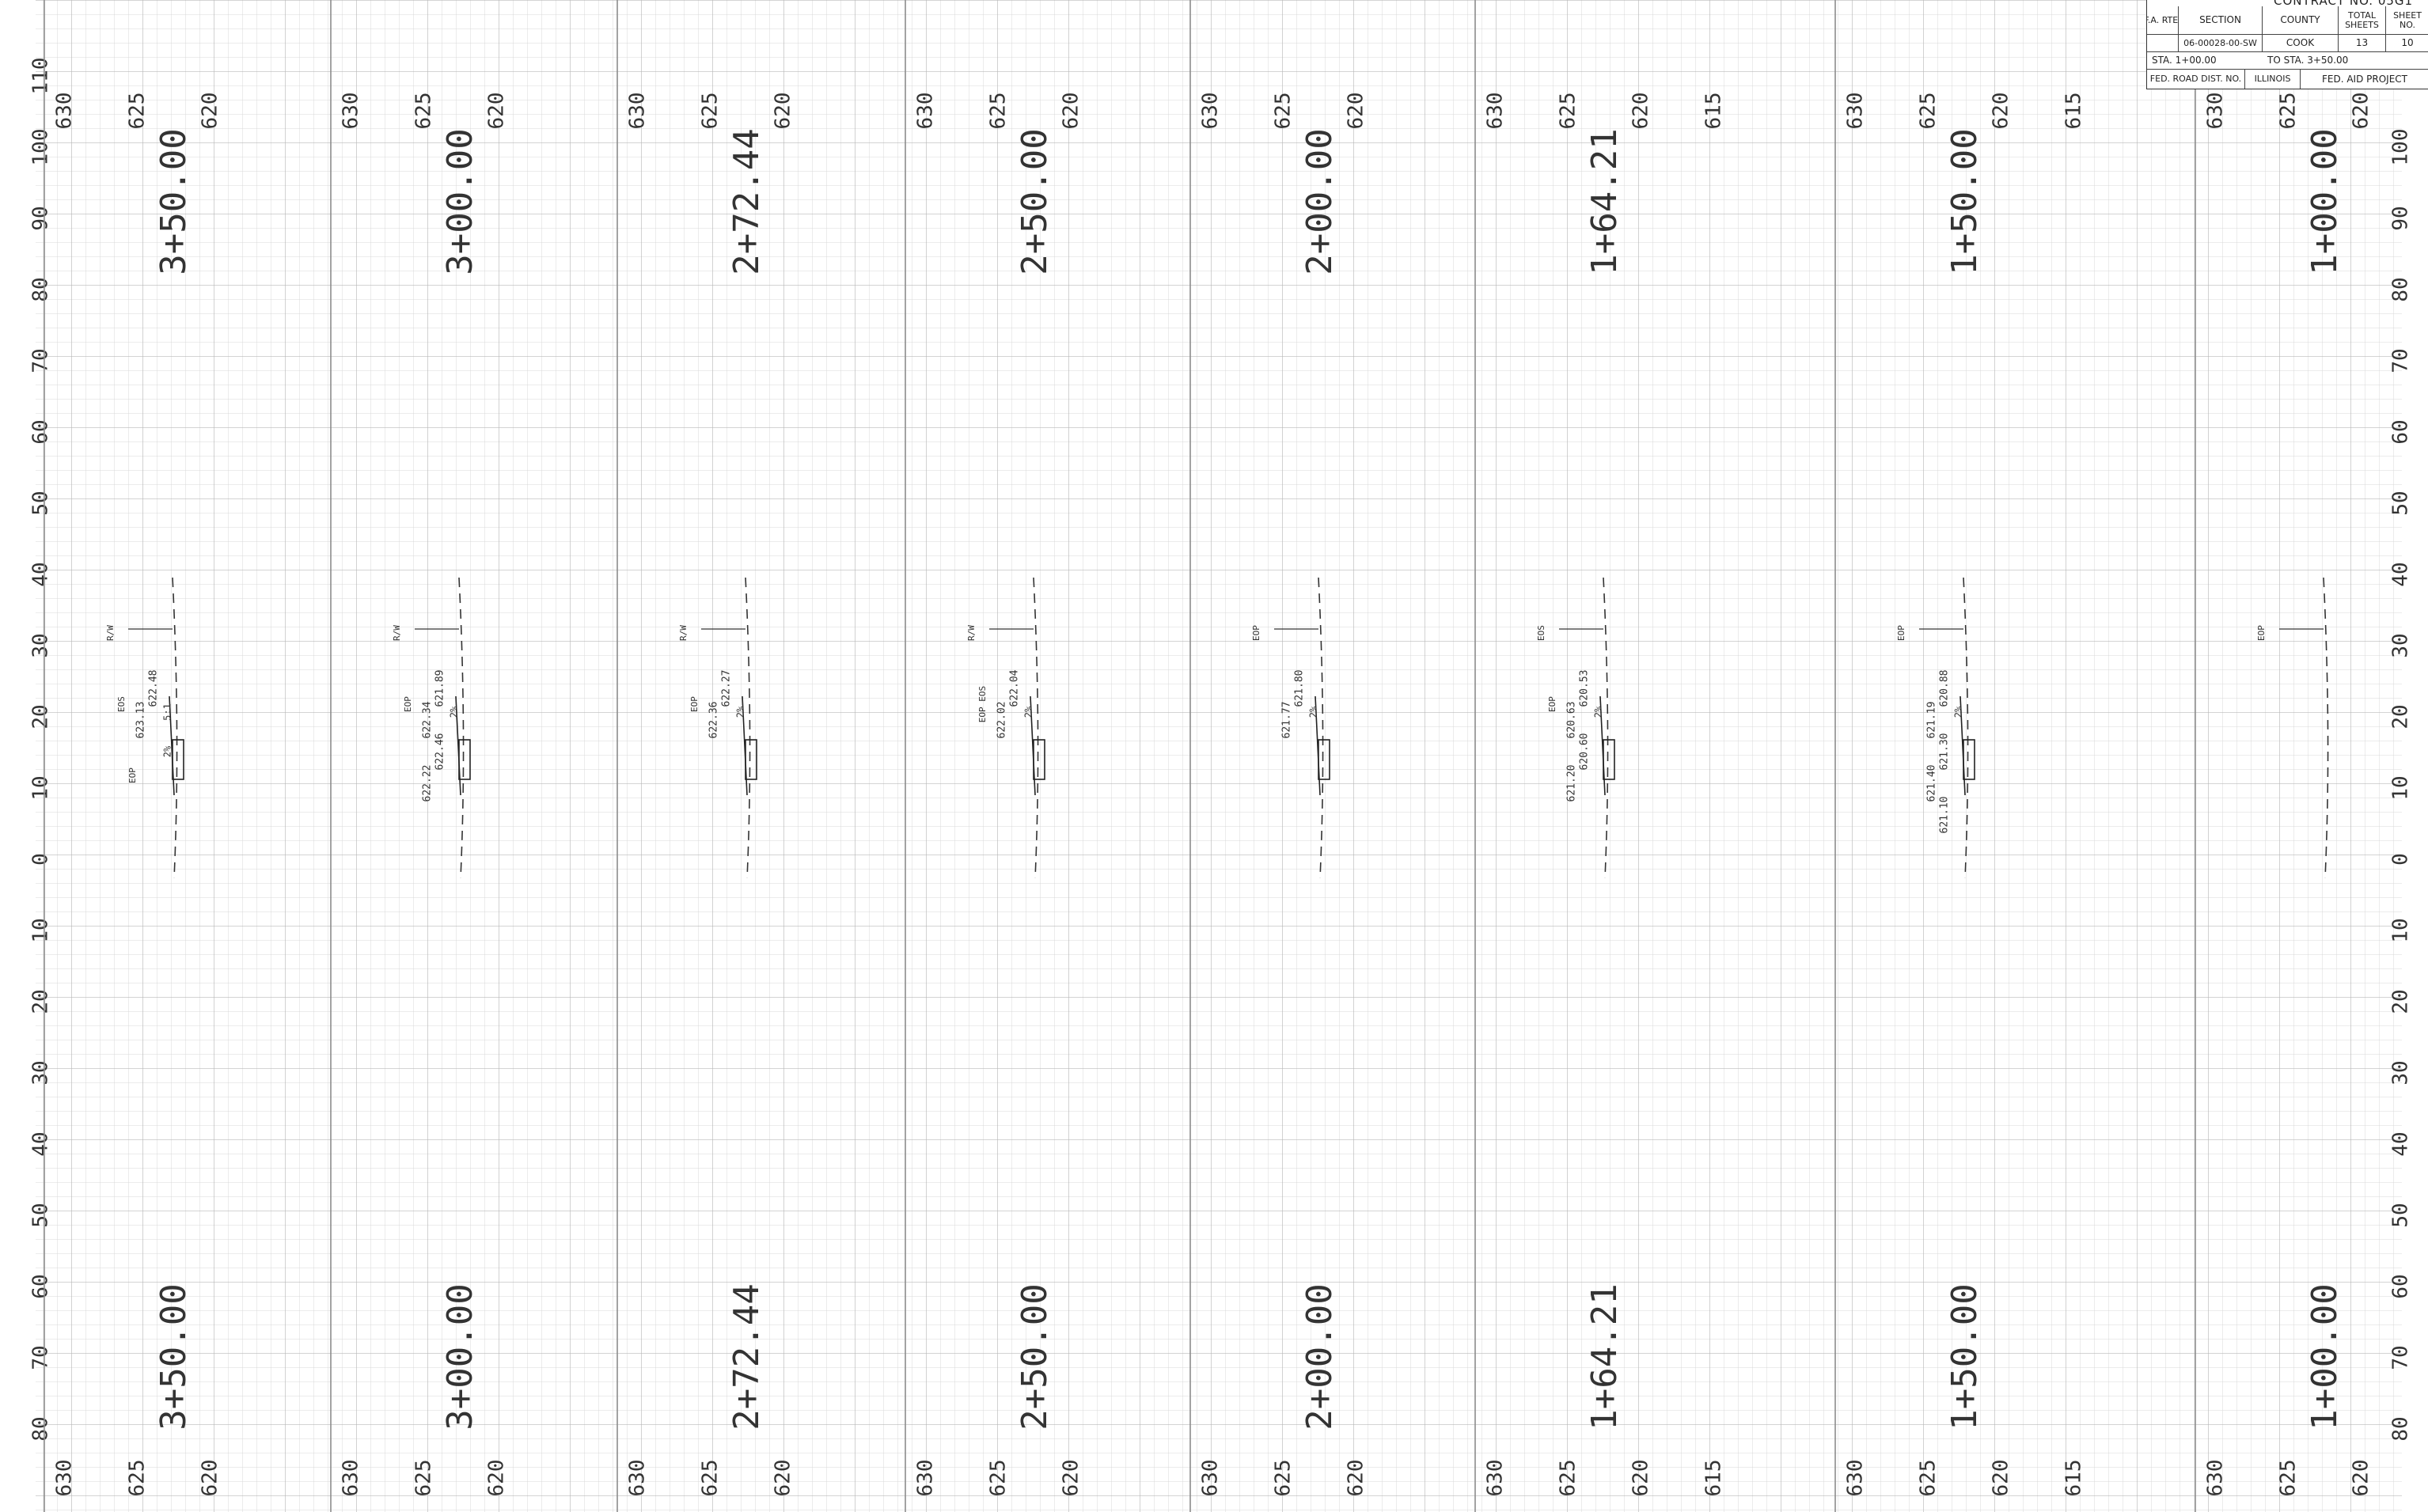 The width and height of the screenshot is (2428, 1512). What do you see at coordinates (141, 720) in the screenshot?
I see `elevation-point-label: 623.13` at bounding box center [141, 720].